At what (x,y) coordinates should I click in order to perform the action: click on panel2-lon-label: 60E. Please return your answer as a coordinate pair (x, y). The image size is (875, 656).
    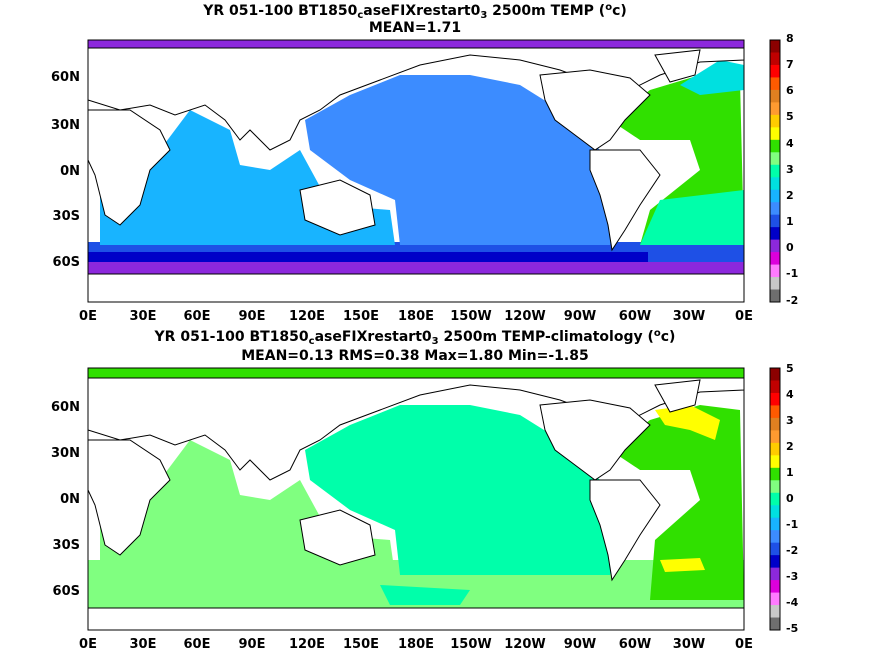
    Looking at the image, I should click on (197, 644).